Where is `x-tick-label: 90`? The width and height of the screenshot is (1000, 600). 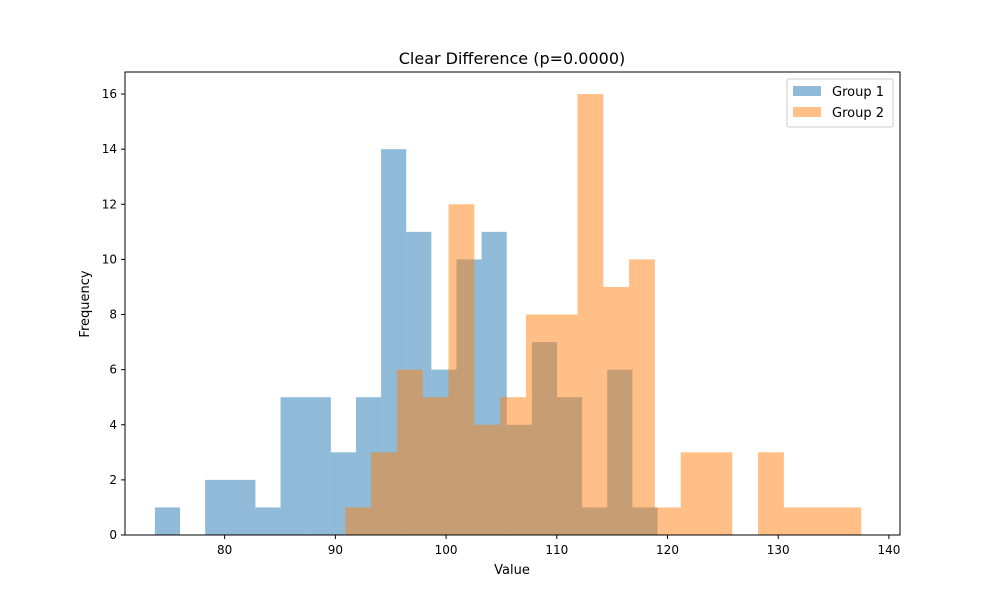
x-tick-label: 90 is located at coordinates (335, 550).